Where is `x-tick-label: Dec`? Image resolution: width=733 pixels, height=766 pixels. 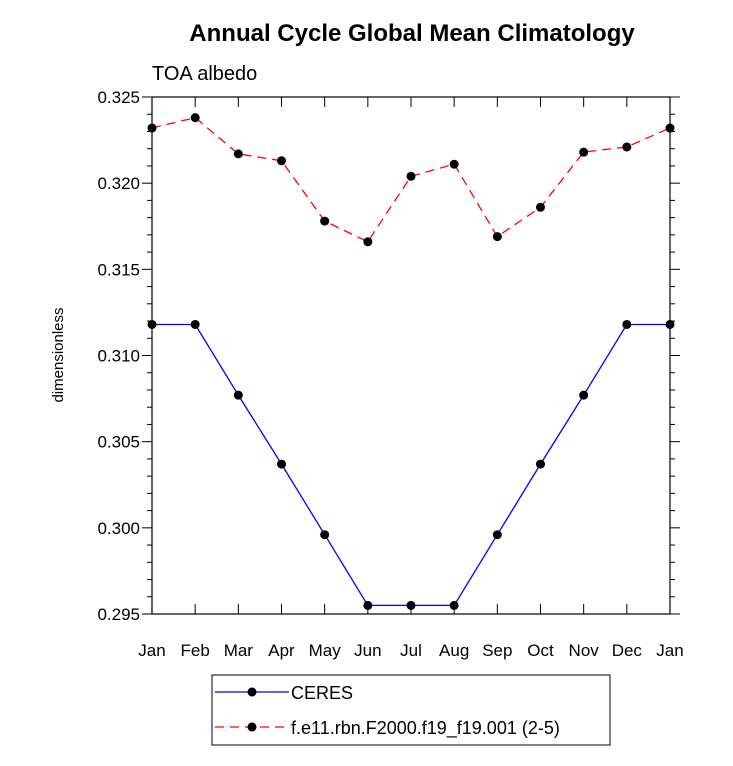
x-tick-label: Dec is located at coordinates (627, 650).